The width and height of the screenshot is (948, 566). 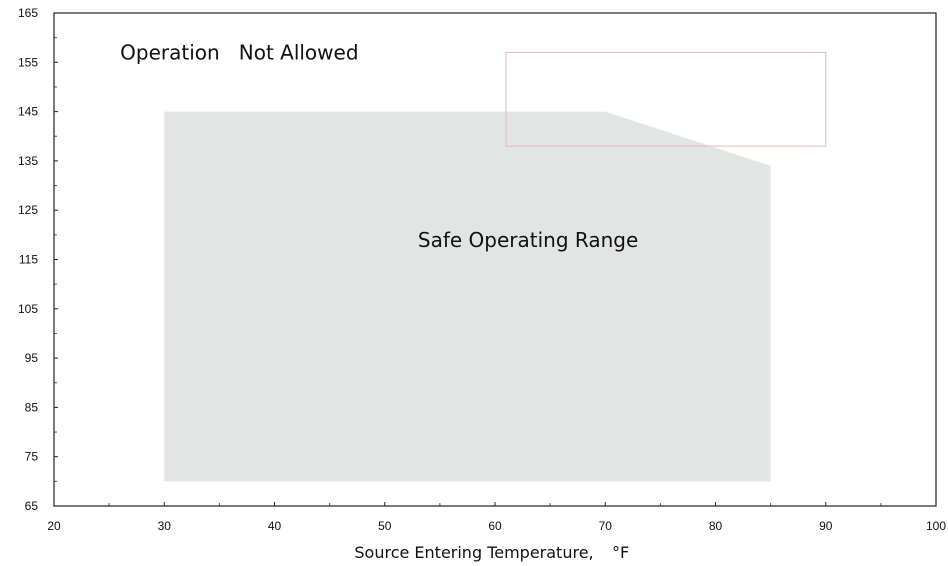 What do you see at coordinates (32, 457) in the screenshot?
I see `y-tick-label: 75` at bounding box center [32, 457].